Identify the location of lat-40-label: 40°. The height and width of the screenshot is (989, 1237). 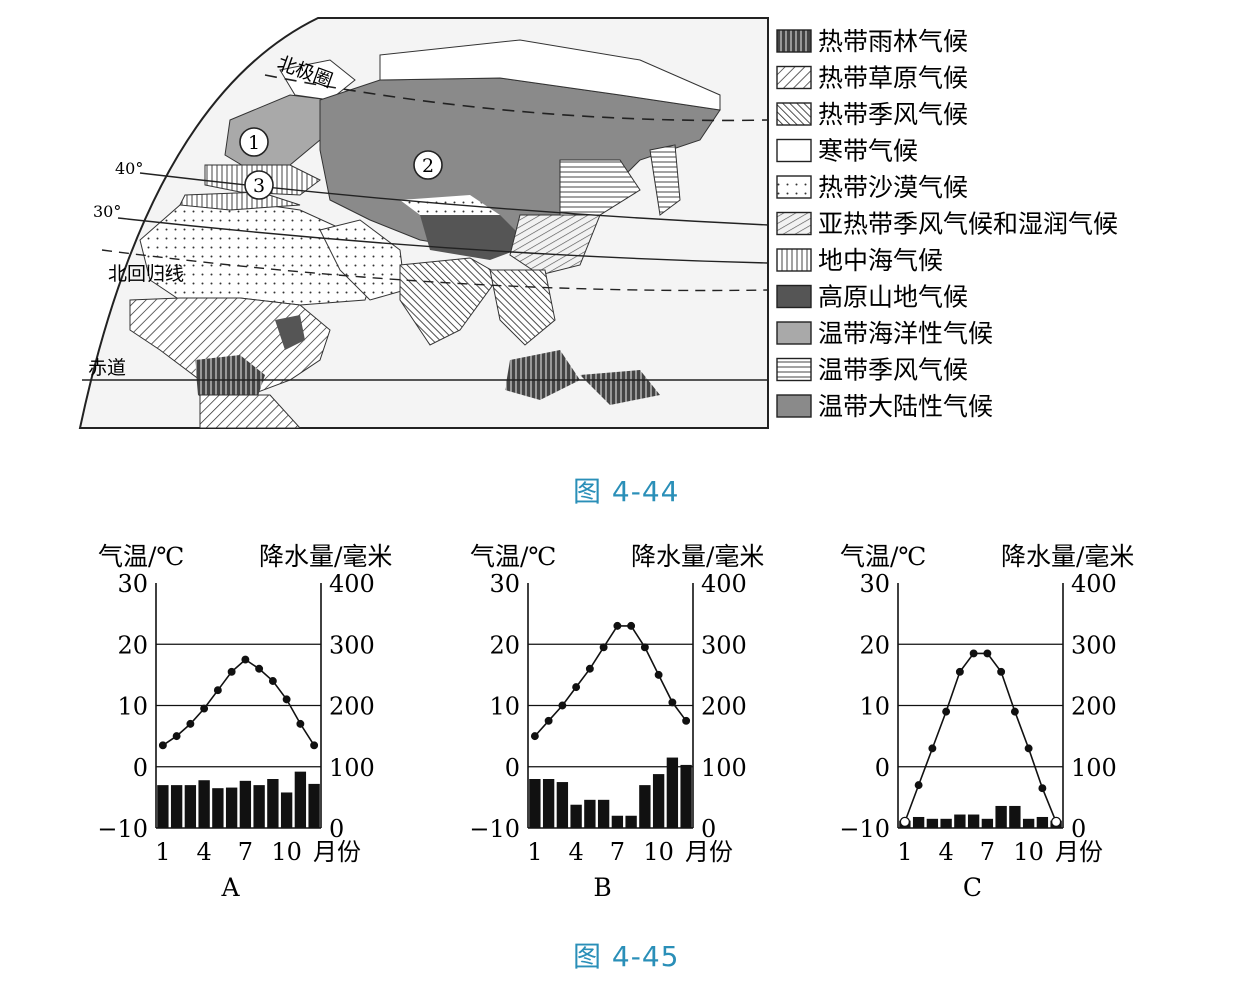
(129, 168).